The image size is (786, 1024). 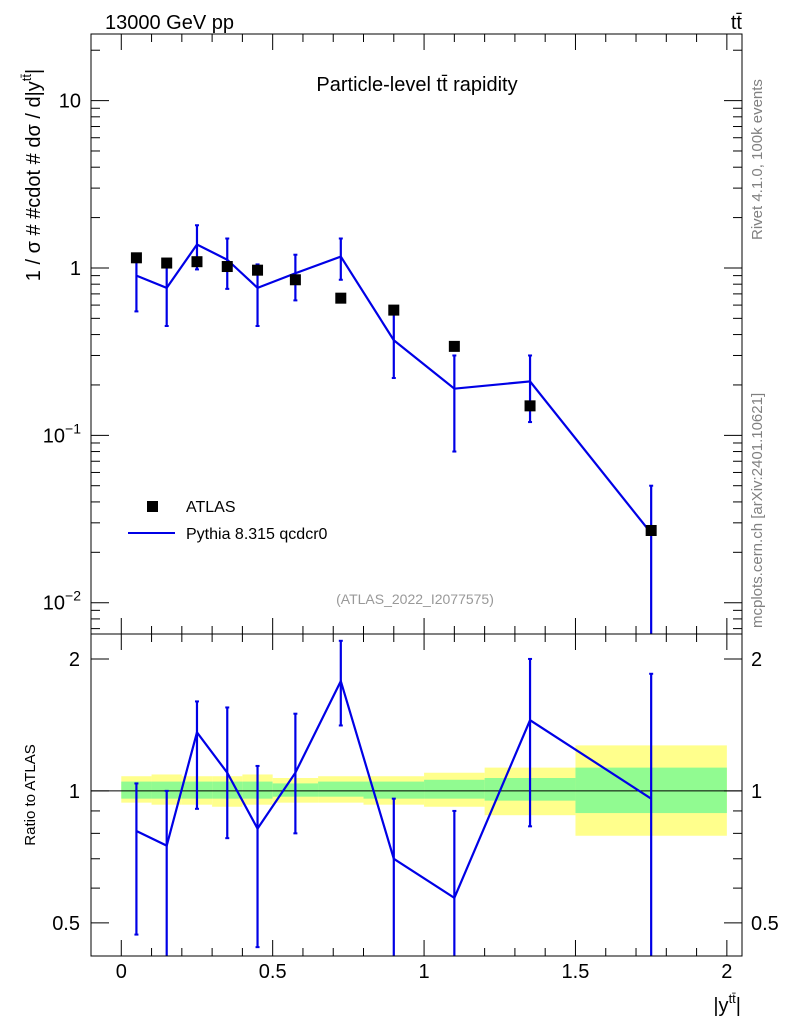 What do you see at coordinates (756, 792) in the screenshot?
I see `ratio-y-tick-label-right: 1` at bounding box center [756, 792].